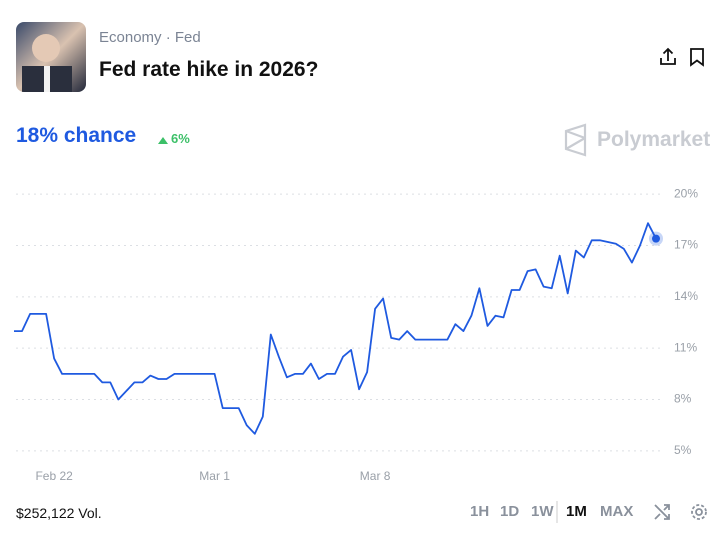 The image size is (719, 547). I want to click on brand: Polymarket, so click(654, 139).